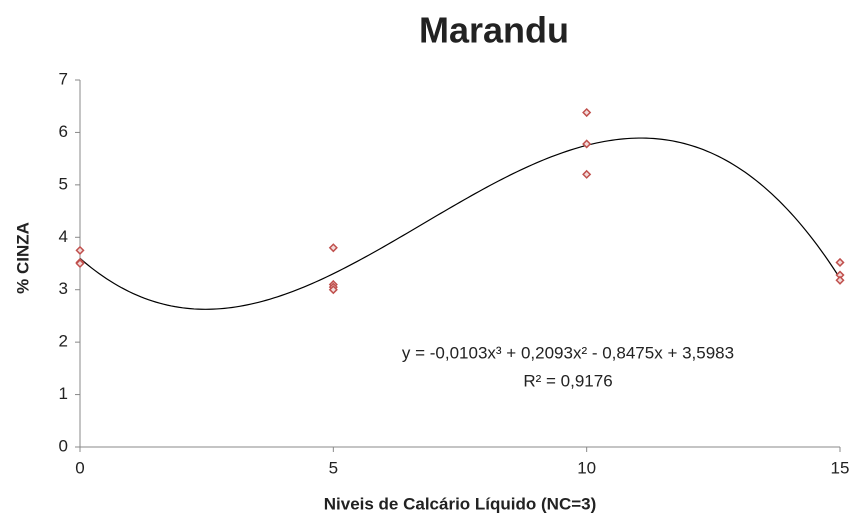 This screenshot has height=525, width=855. What do you see at coordinates (63, 183) in the screenshot?
I see `y-tick-label: 5` at bounding box center [63, 183].